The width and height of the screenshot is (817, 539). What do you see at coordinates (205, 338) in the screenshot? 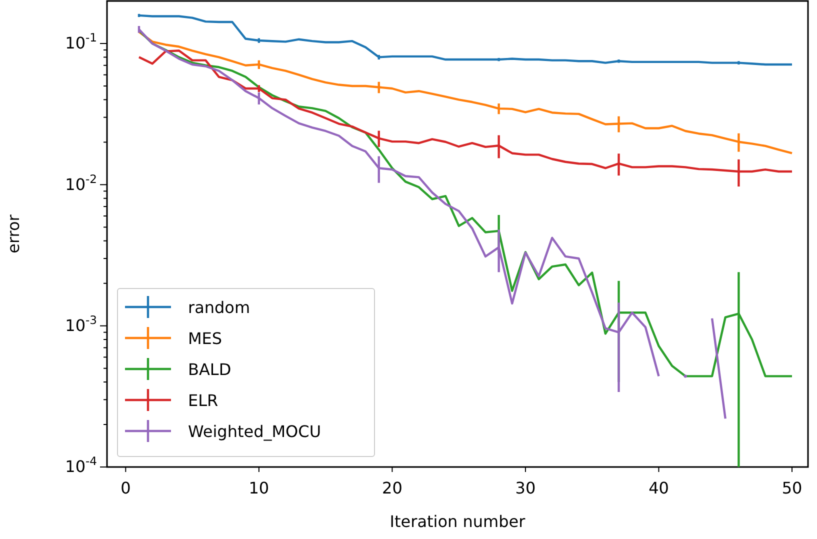
I see `legend-label: MES` at bounding box center [205, 338].